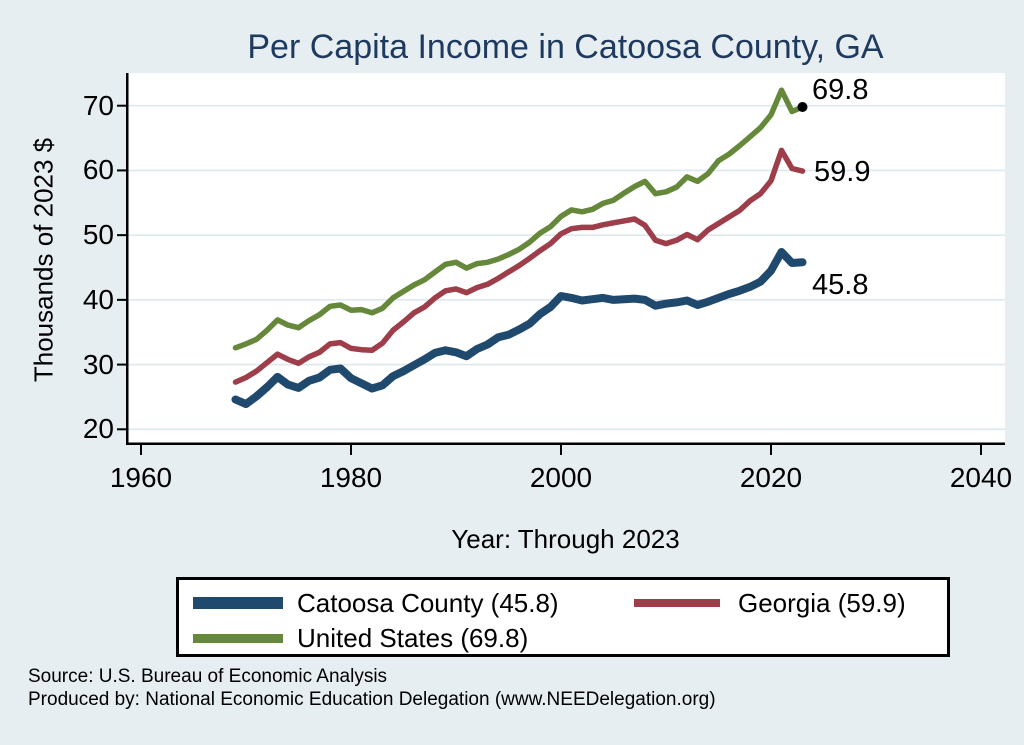 The width and height of the screenshot is (1024, 745). What do you see at coordinates (840, 90) in the screenshot?
I see `end-label-united-states: 69.8` at bounding box center [840, 90].